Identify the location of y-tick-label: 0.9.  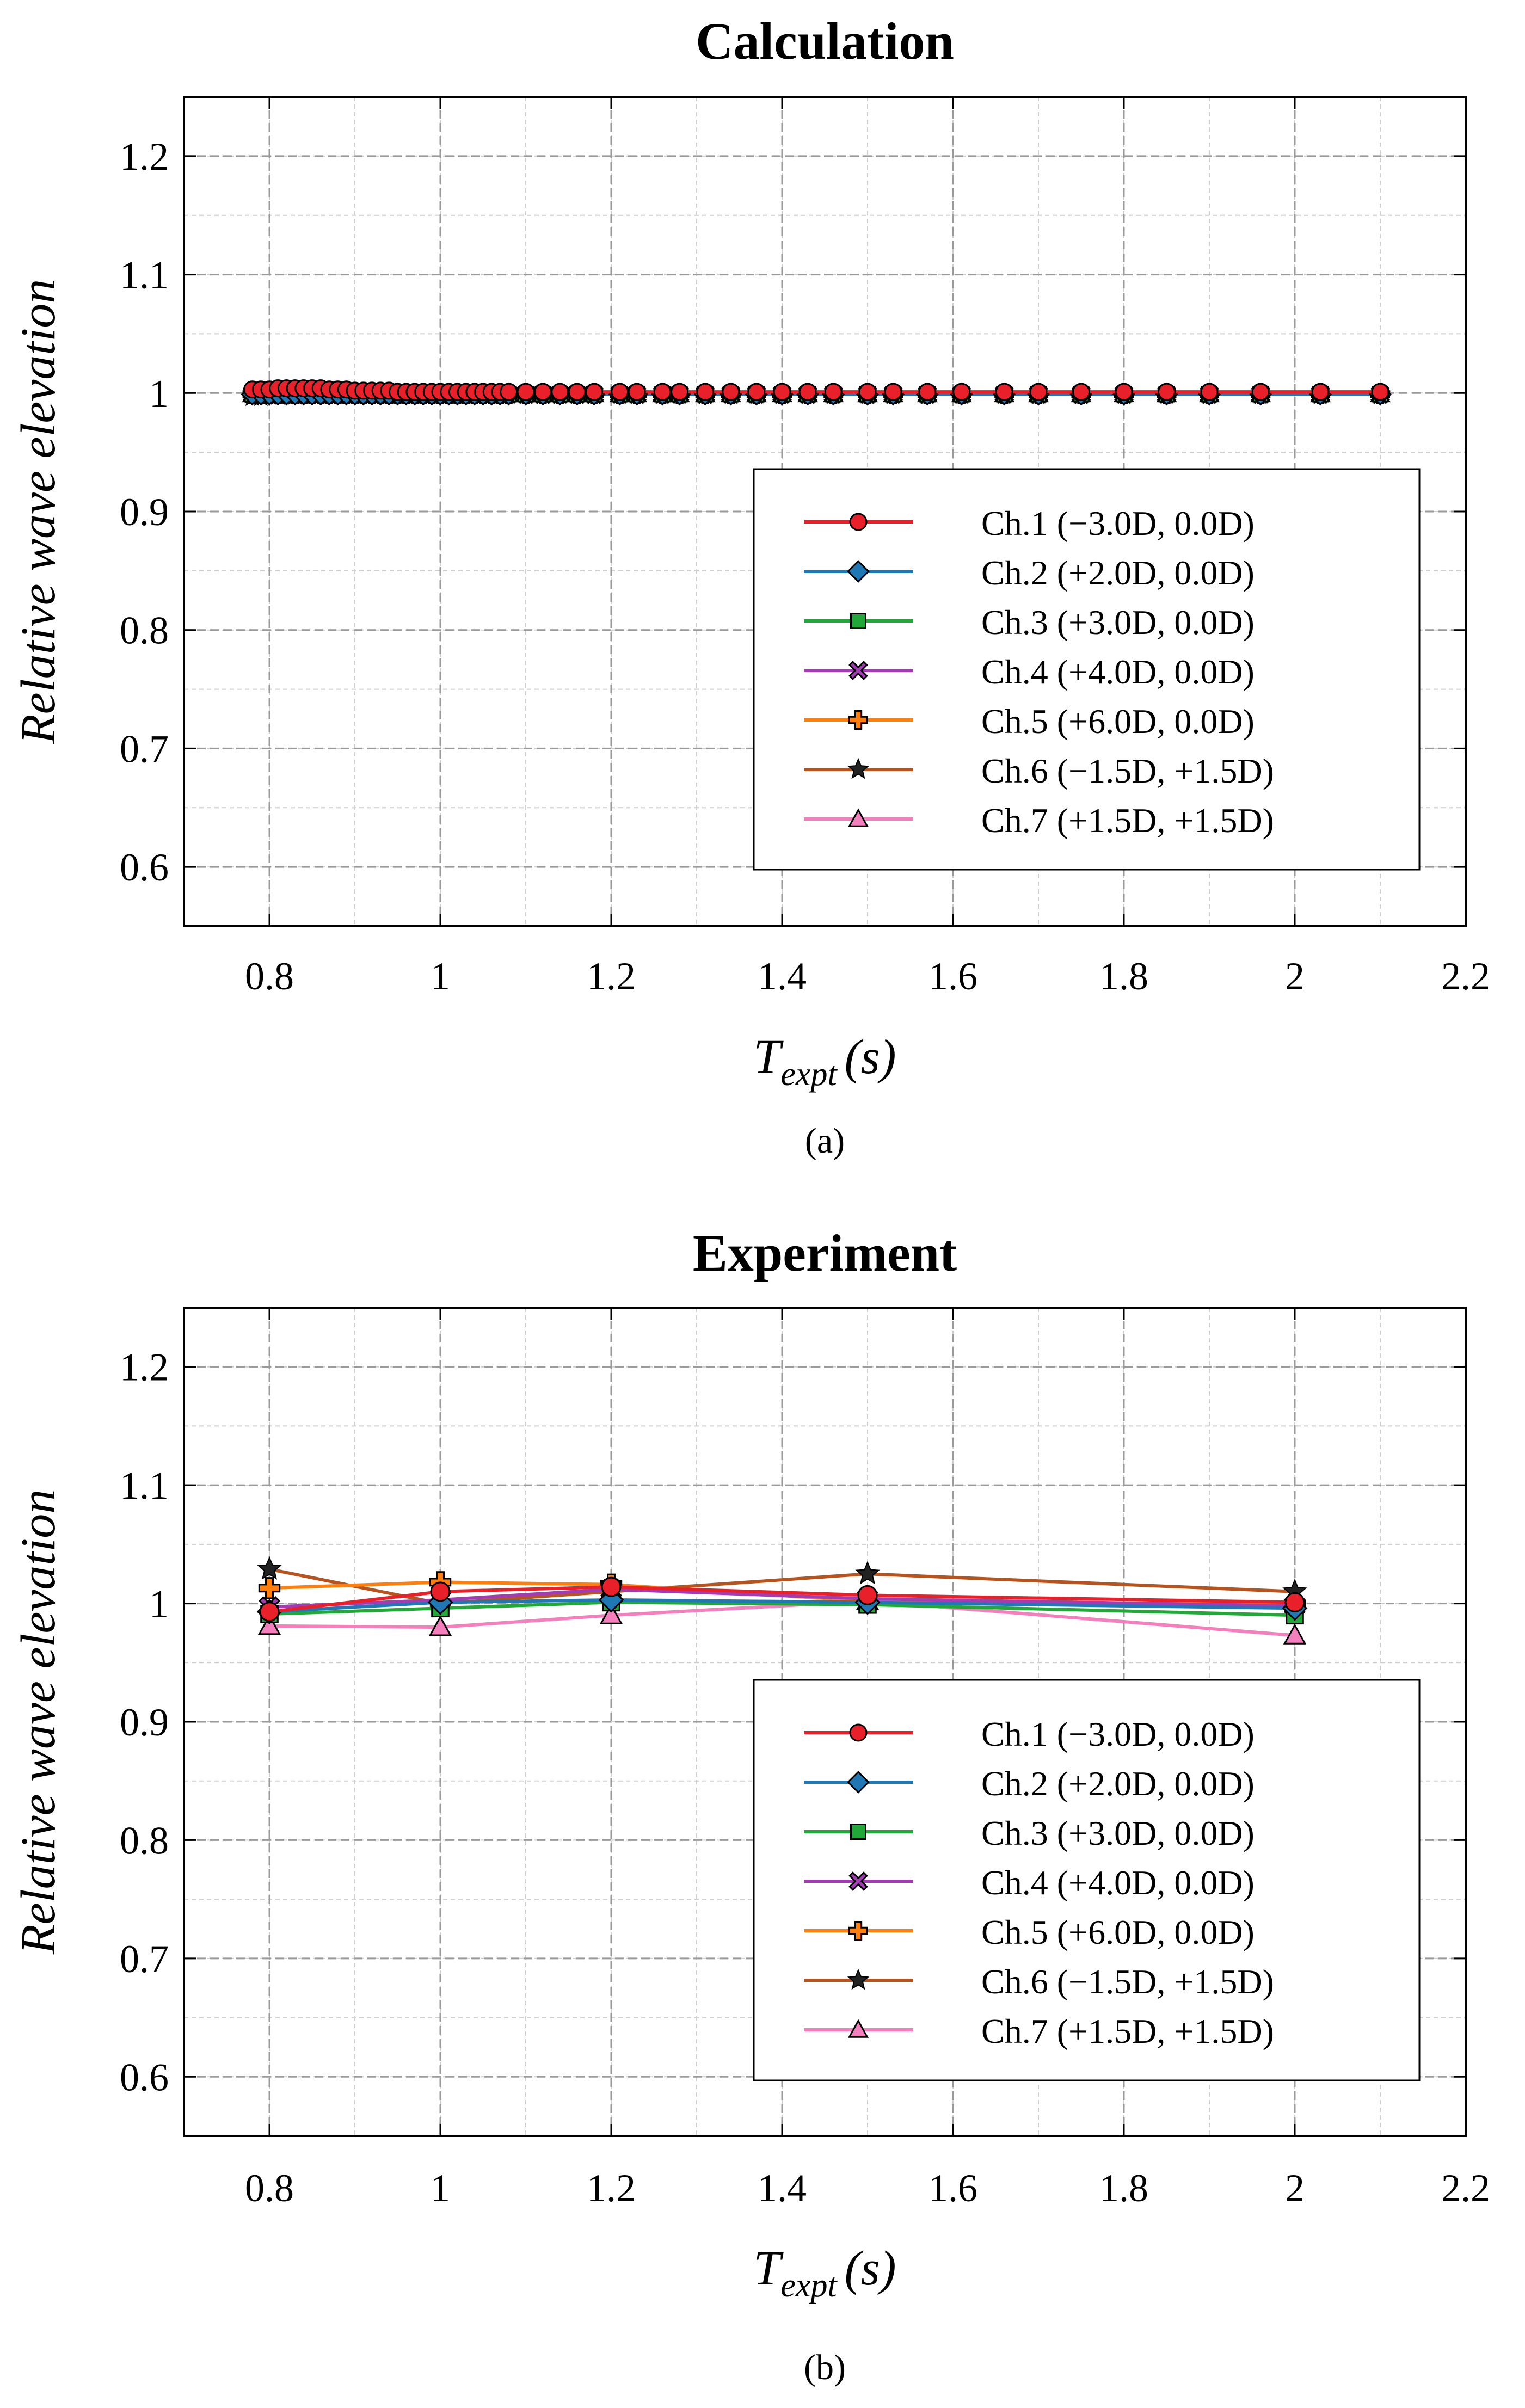
(144, 1722).